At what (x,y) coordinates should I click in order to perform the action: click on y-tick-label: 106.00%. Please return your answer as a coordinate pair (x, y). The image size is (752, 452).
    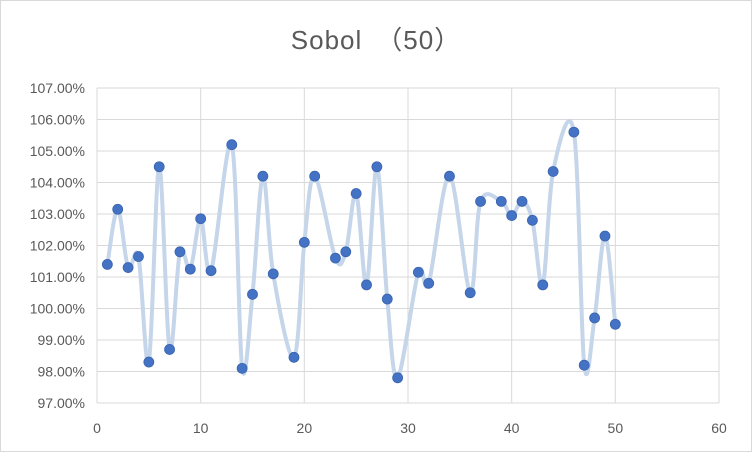
    Looking at the image, I should click on (57, 120).